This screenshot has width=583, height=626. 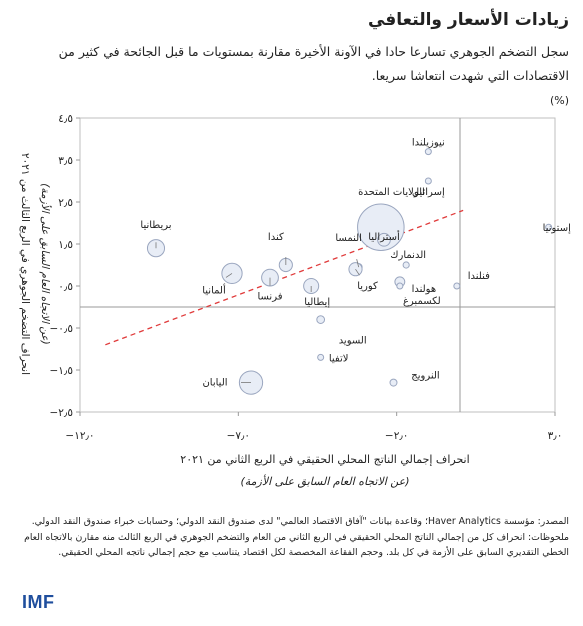 I want to click on bubble-label: لاتفيا, so click(x=339, y=358).